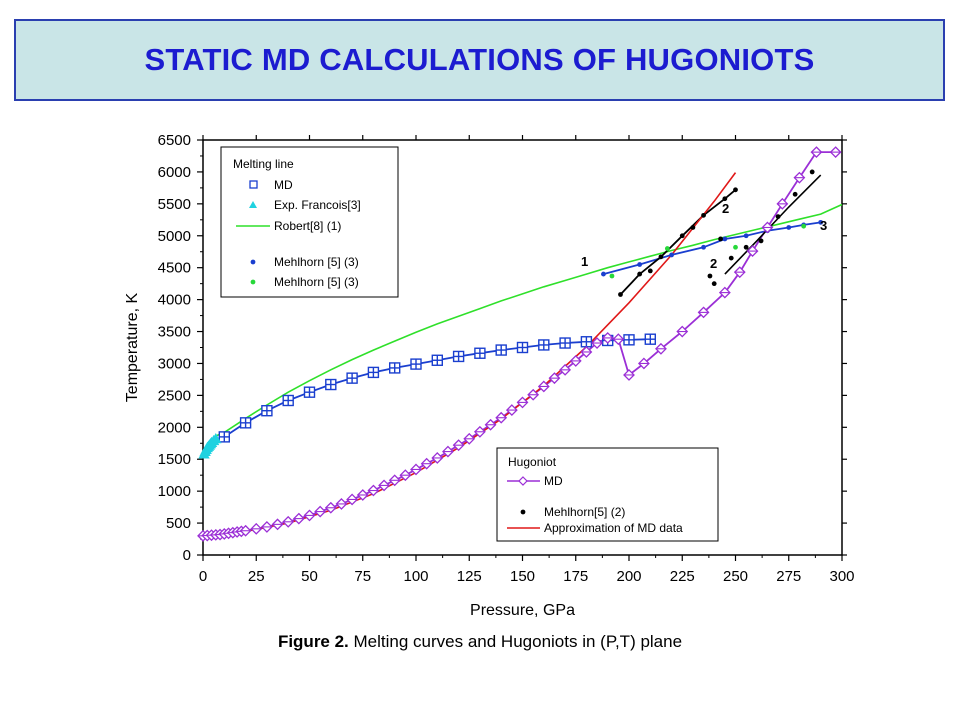  Describe the element at coordinates (607, 494) in the screenshot. I see `legend-hugoniot-box` at that location.